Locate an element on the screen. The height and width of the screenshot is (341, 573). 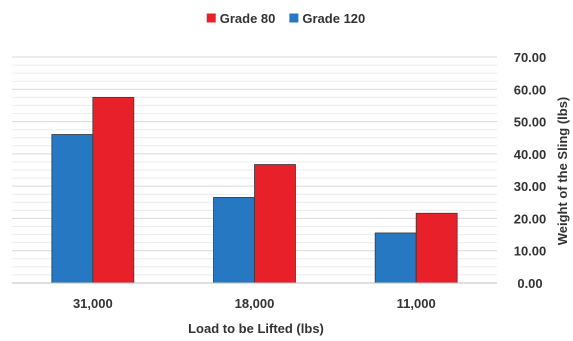
y-tick-label: 60.00 is located at coordinates (530, 89).